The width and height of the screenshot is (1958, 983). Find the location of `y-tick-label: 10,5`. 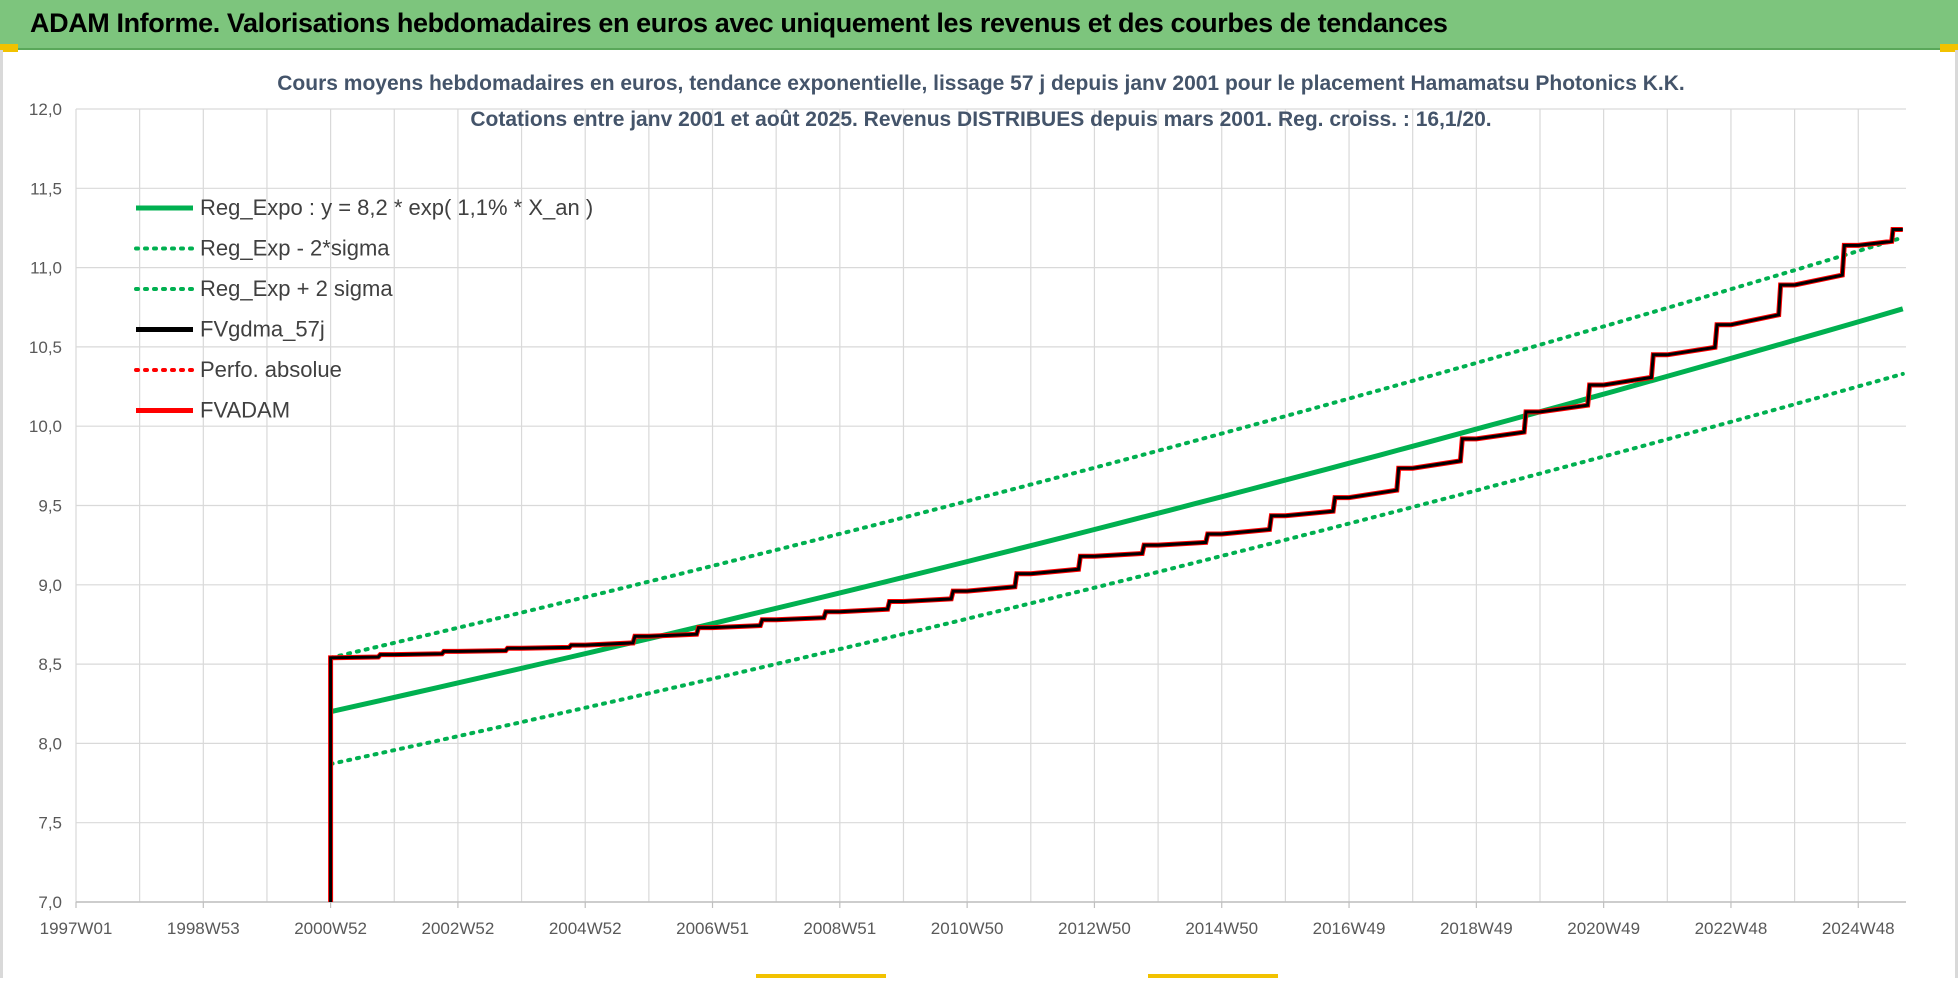

y-tick-label: 10,5 is located at coordinates (45, 347).